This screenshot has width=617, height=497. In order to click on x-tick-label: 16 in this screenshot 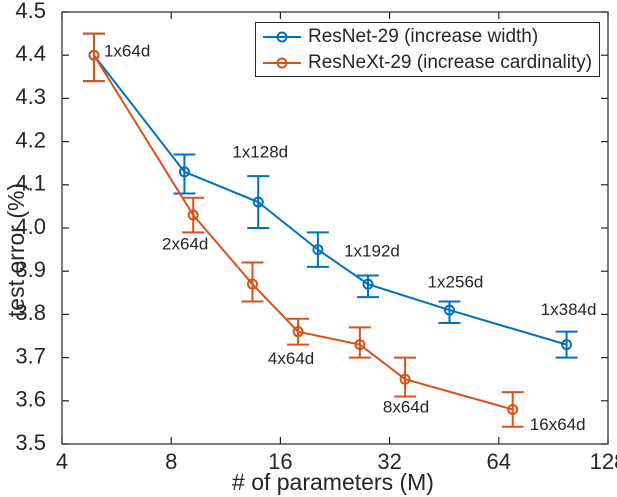, I will do `click(280, 461)`.